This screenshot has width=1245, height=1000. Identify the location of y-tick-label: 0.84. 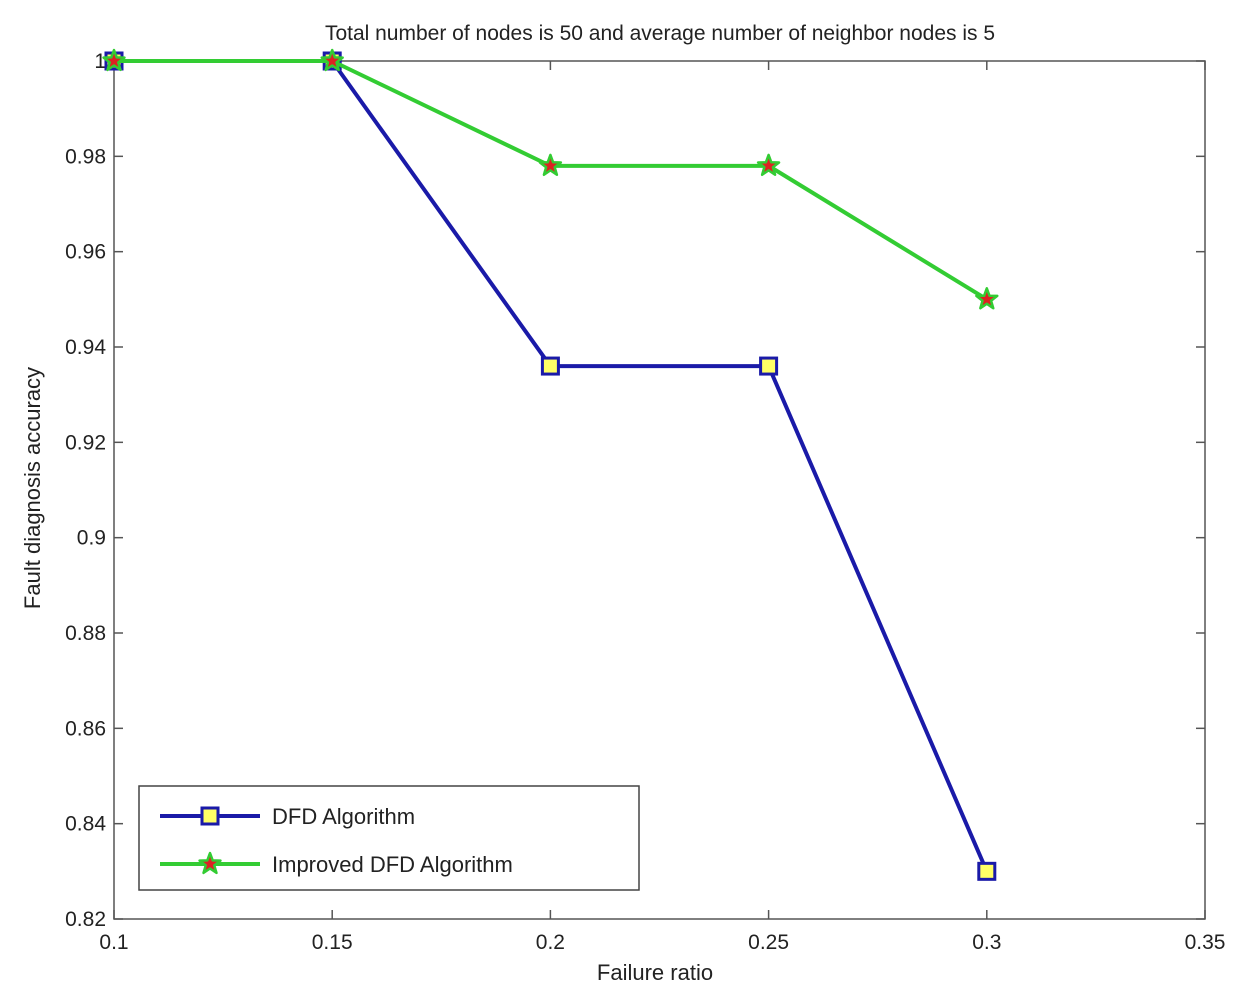
(85, 824).